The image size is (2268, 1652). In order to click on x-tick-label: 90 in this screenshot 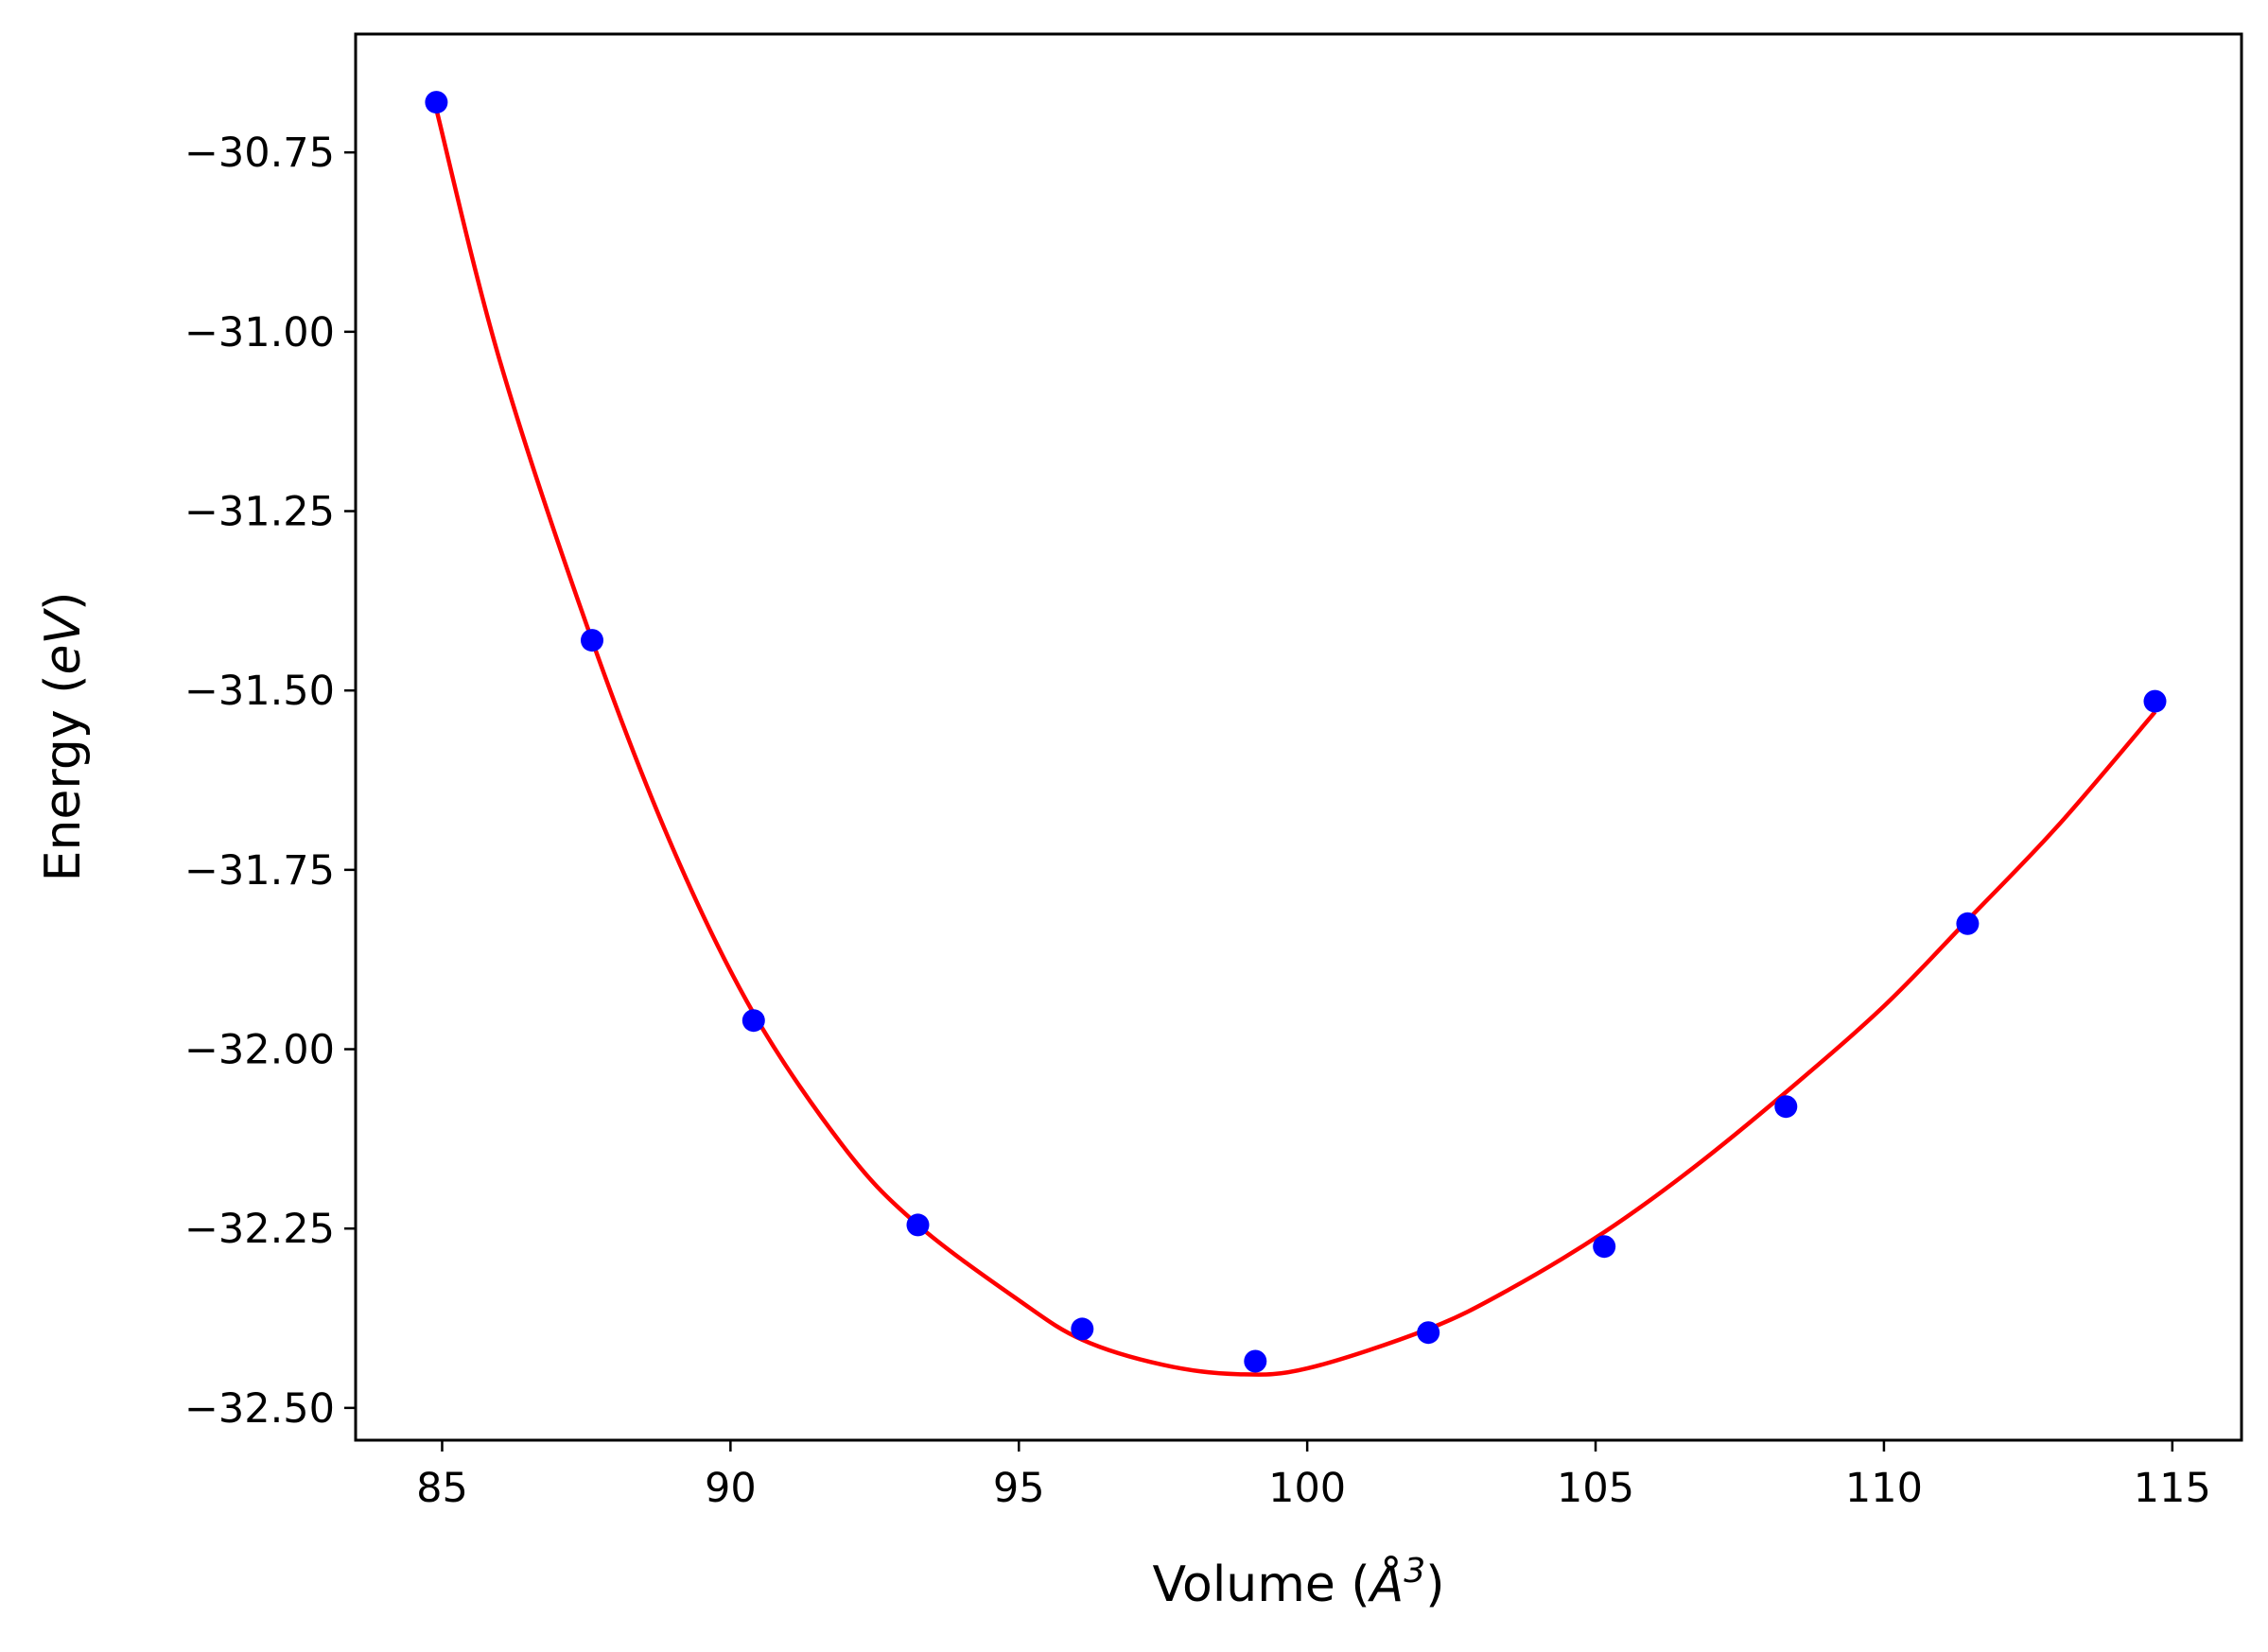, I will do `click(731, 1489)`.